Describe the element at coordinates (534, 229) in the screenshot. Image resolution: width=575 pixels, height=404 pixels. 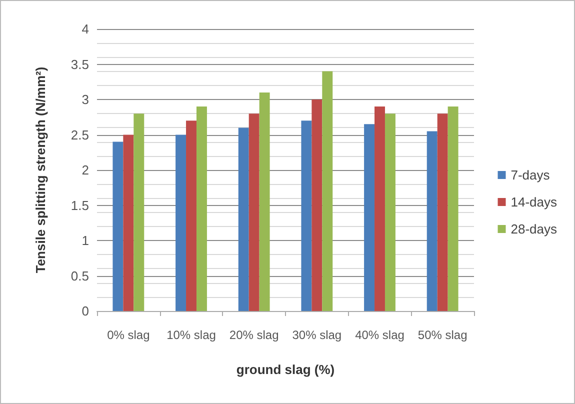
I see `legend-label: 28-days` at that location.